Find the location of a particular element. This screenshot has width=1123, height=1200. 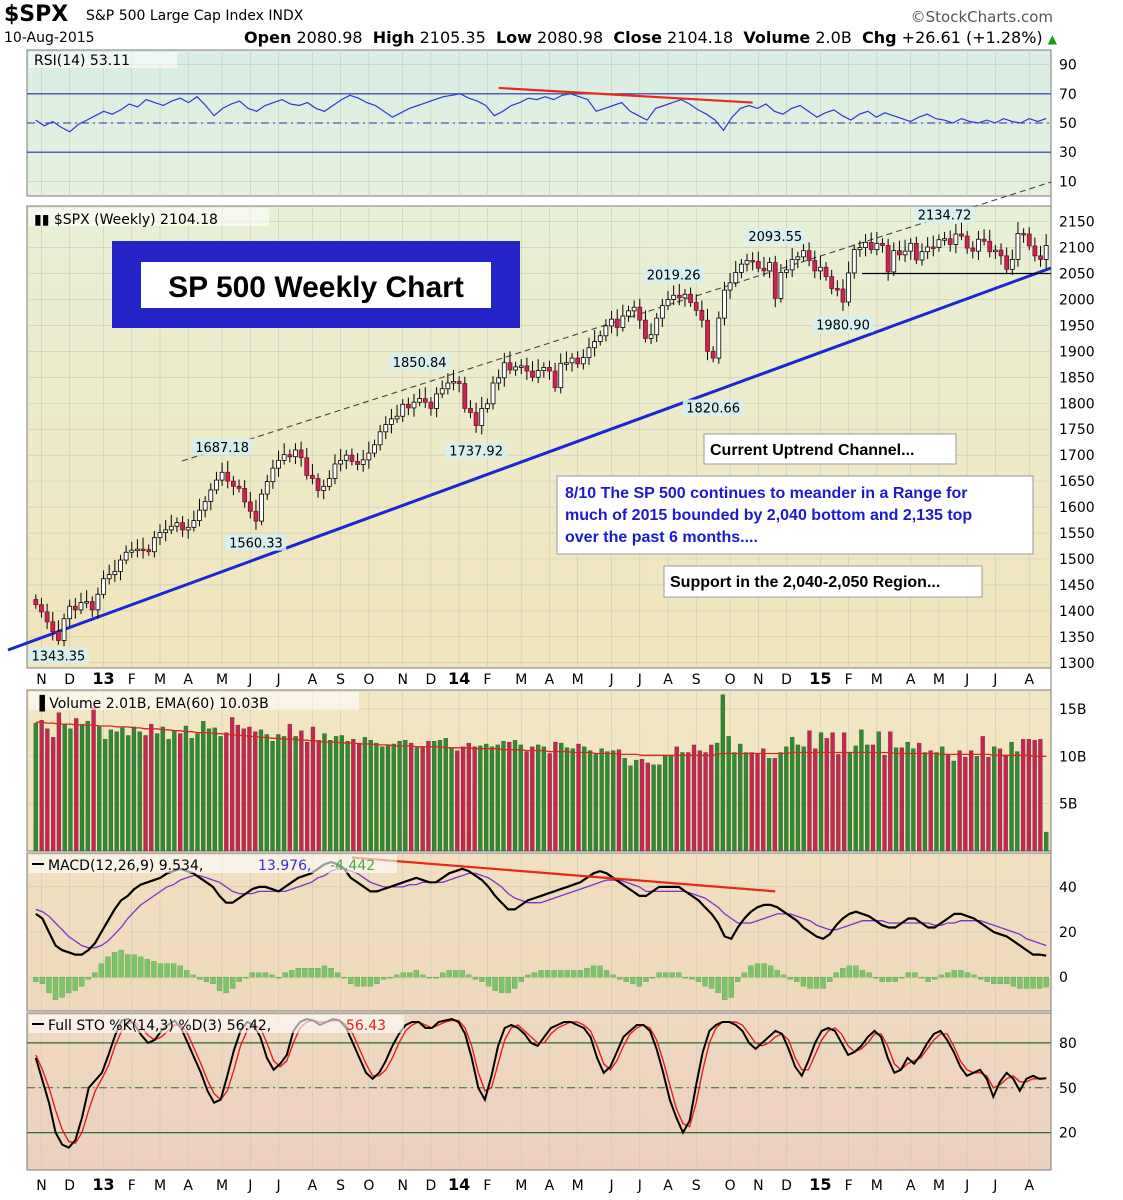

price-y-tick-label: 1750 is located at coordinates (1077, 430).